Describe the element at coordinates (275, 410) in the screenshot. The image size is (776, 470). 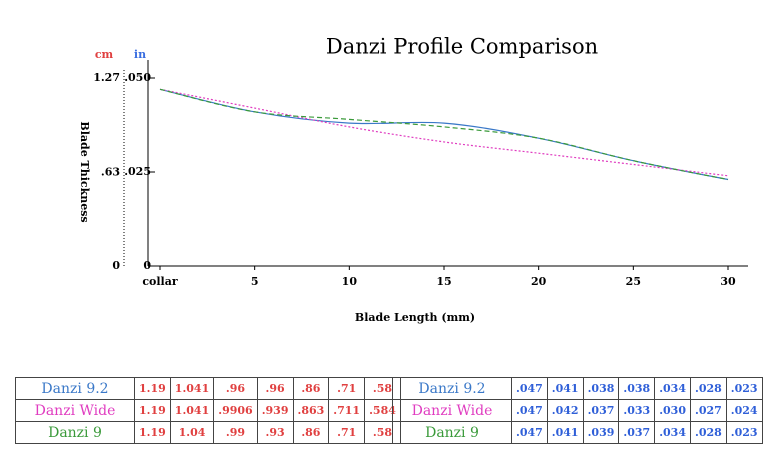
I see `table-cell: .939` at that location.